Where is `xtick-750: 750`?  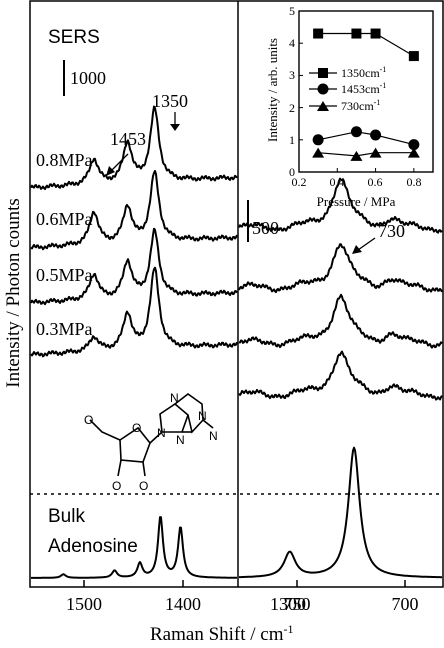
xtick-750: 750 is located at coordinates (297, 604).